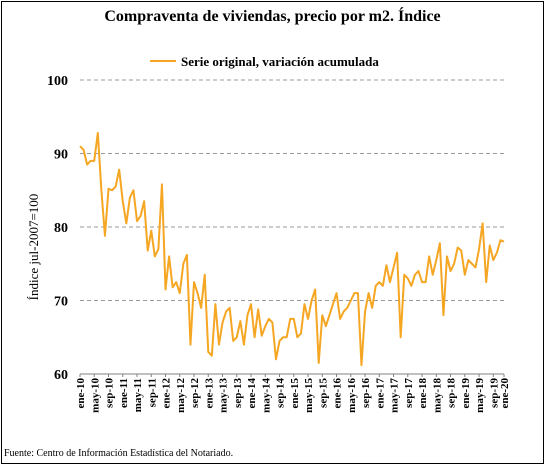  I want to click on x-tick-label: may-18, so click(437, 395).